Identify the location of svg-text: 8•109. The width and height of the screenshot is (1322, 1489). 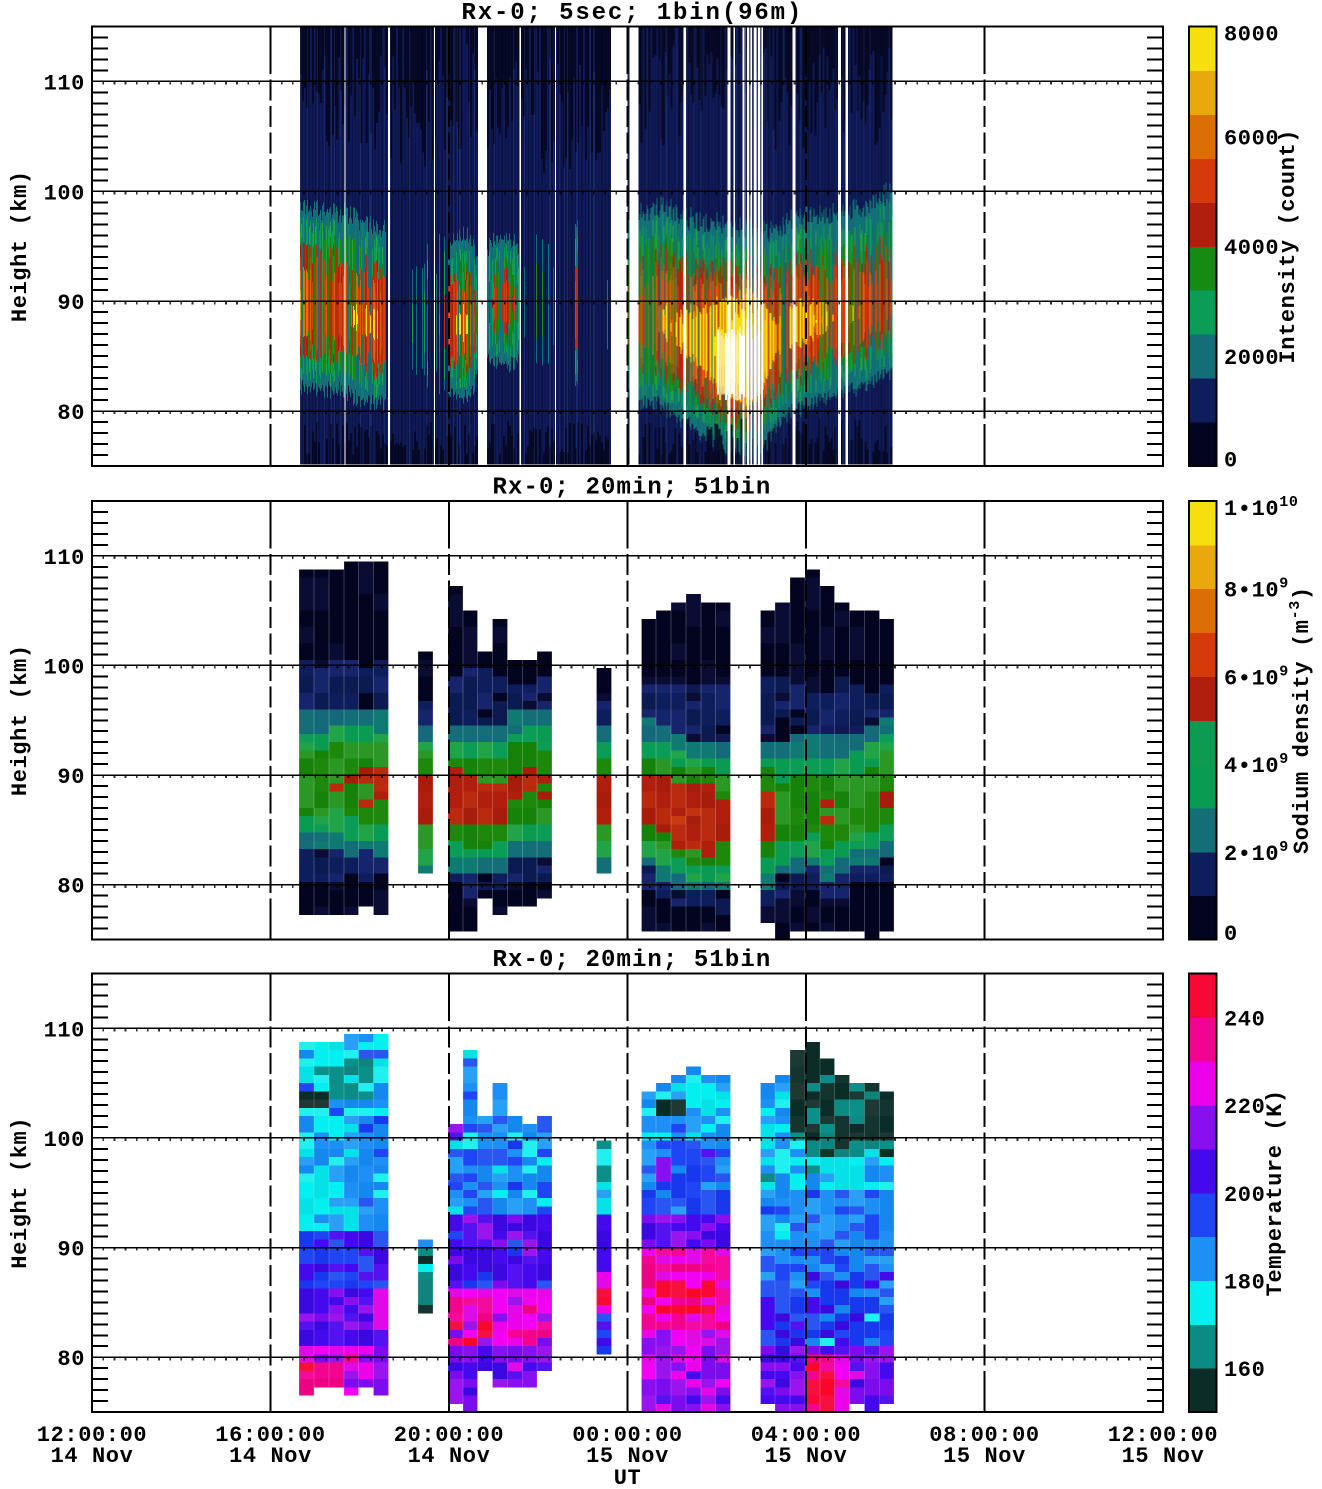
(1256, 590).